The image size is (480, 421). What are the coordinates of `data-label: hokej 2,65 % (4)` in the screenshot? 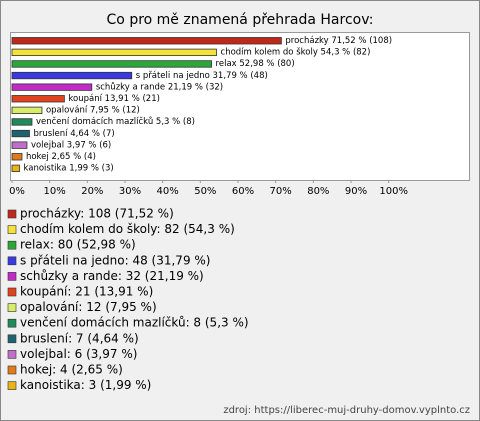 It's located at (61, 157).